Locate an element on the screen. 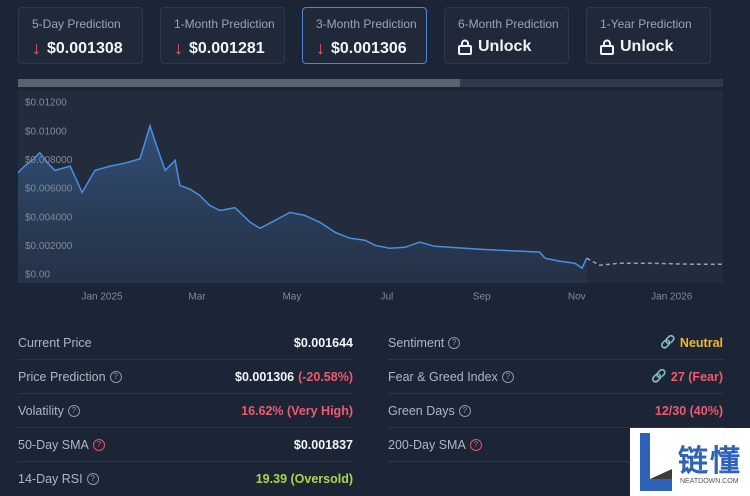 Image resolution: width=750 pixels, height=496 pixels. stat-label: Sentiment? is located at coordinates (424, 342).